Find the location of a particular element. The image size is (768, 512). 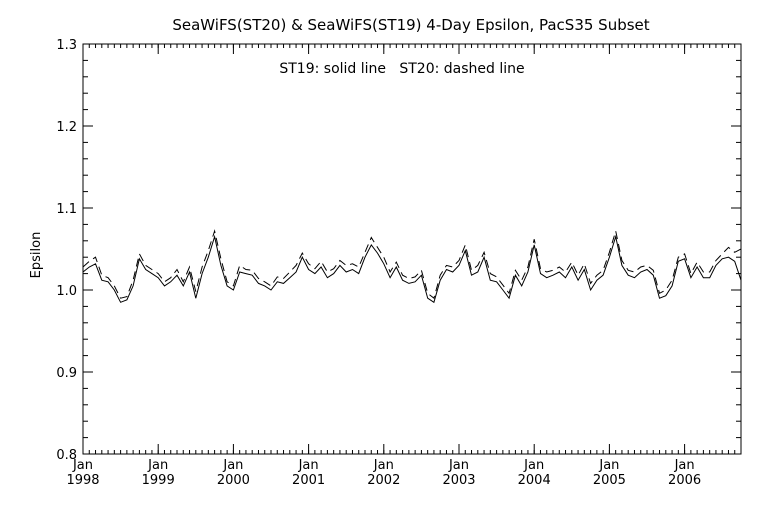

legend-annotation: ST19: solid line ST20: dashed line is located at coordinates (401, 69).